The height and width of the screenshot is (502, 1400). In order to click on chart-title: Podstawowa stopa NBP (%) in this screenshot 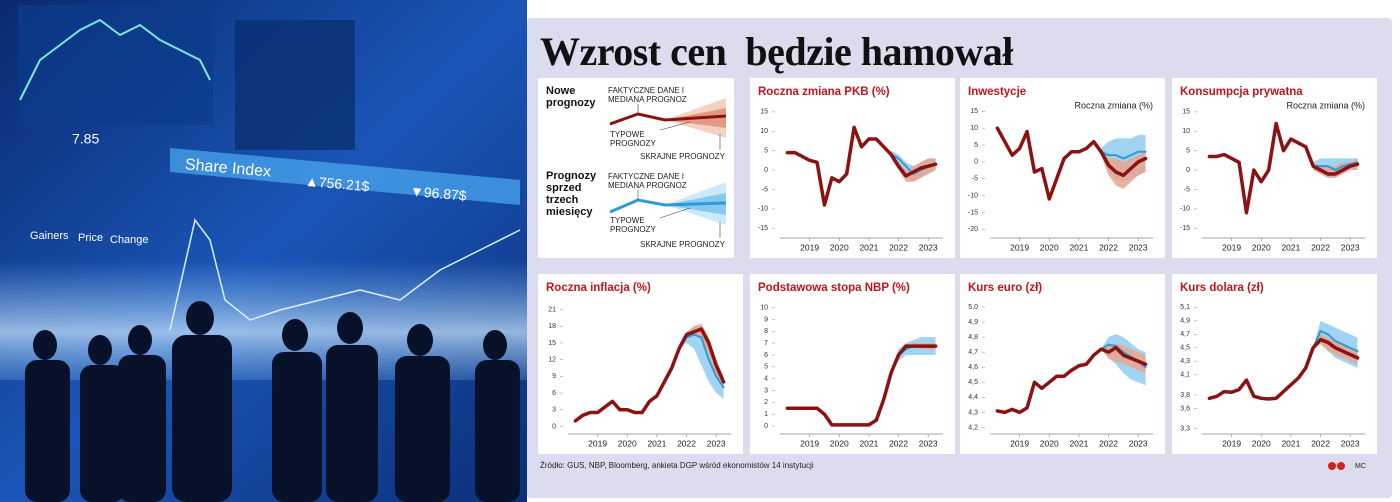, I will do `click(834, 288)`.